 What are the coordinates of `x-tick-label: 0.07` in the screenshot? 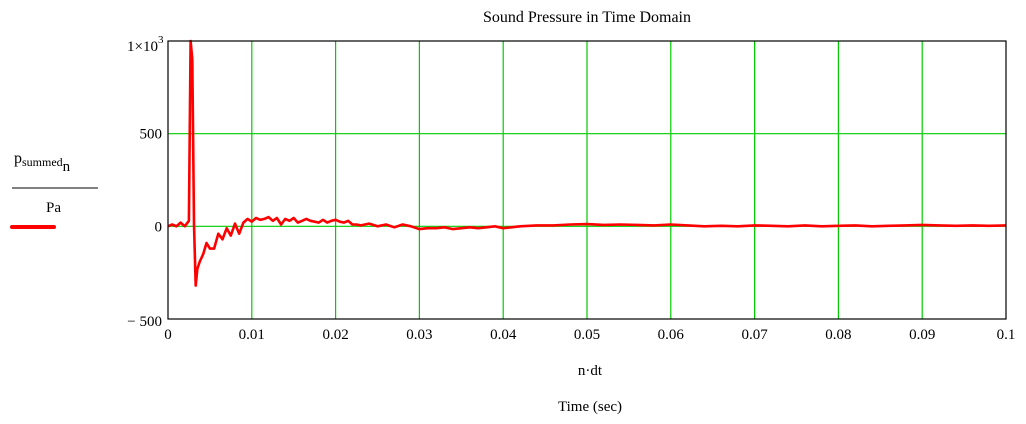 It's located at (754, 335).